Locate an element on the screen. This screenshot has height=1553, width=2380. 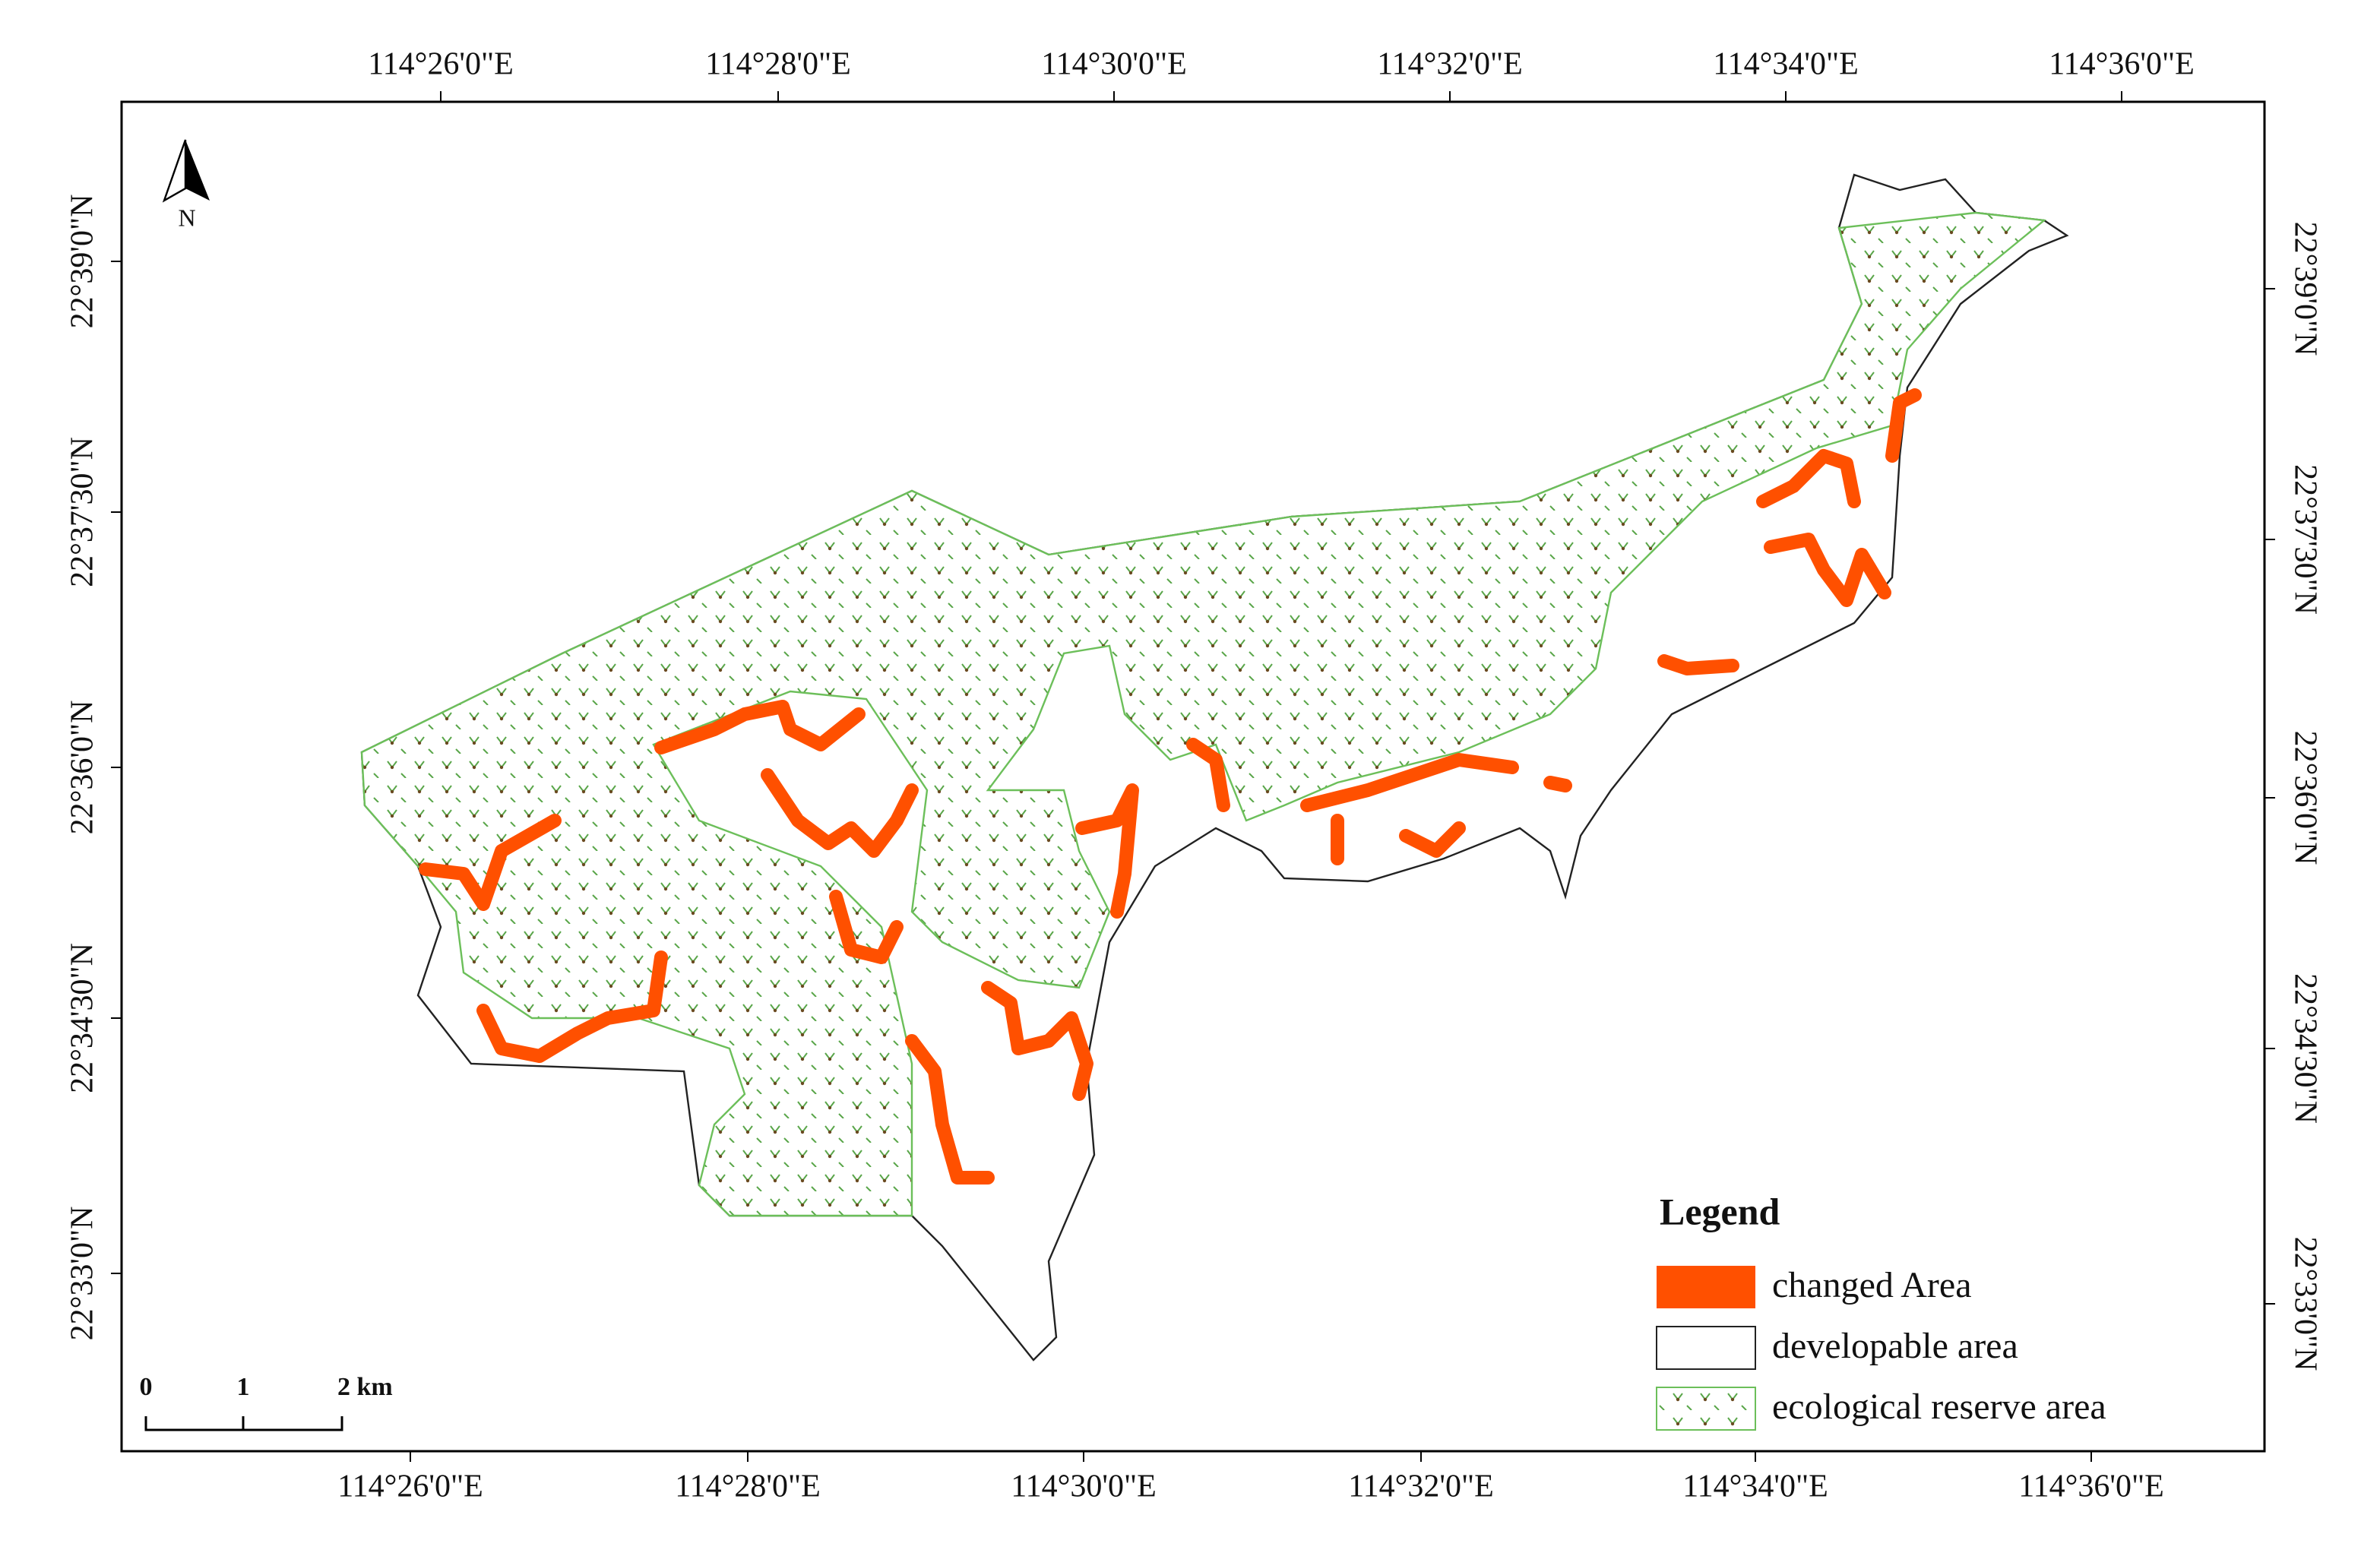
top-coordinate-label: 114°28'0"E is located at coordinates (778, 64).